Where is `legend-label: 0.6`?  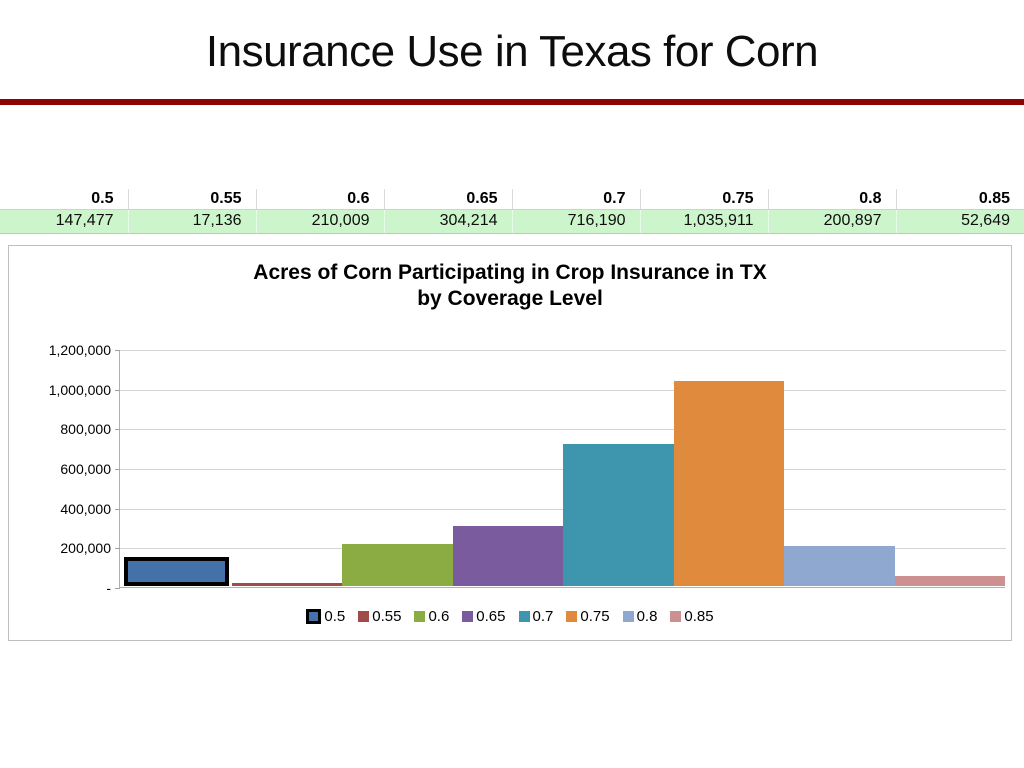 legend-label: 0.6 is located at coordinates (439, 616).